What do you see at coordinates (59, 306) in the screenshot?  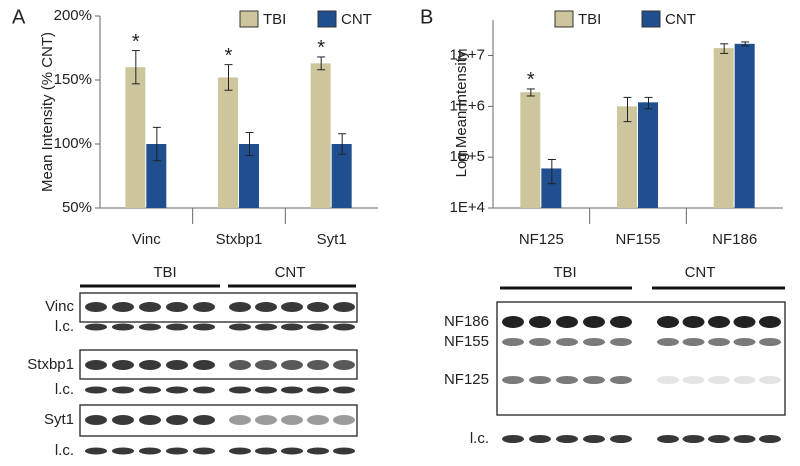 I see `row-label: Vinc` at bounding box center [59, 306].